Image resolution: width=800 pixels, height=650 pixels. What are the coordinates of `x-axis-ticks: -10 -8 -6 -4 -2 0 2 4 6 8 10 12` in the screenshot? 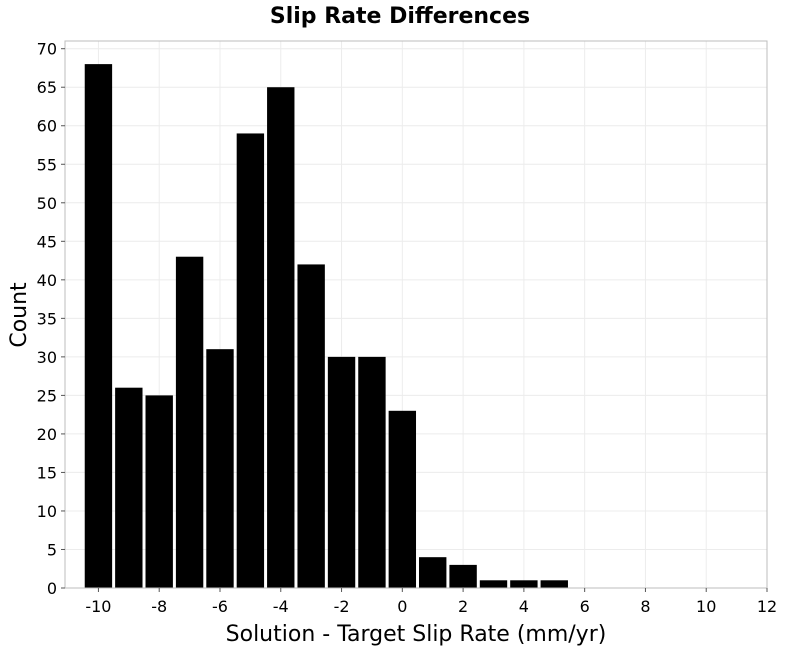 It's located at (431, 602).